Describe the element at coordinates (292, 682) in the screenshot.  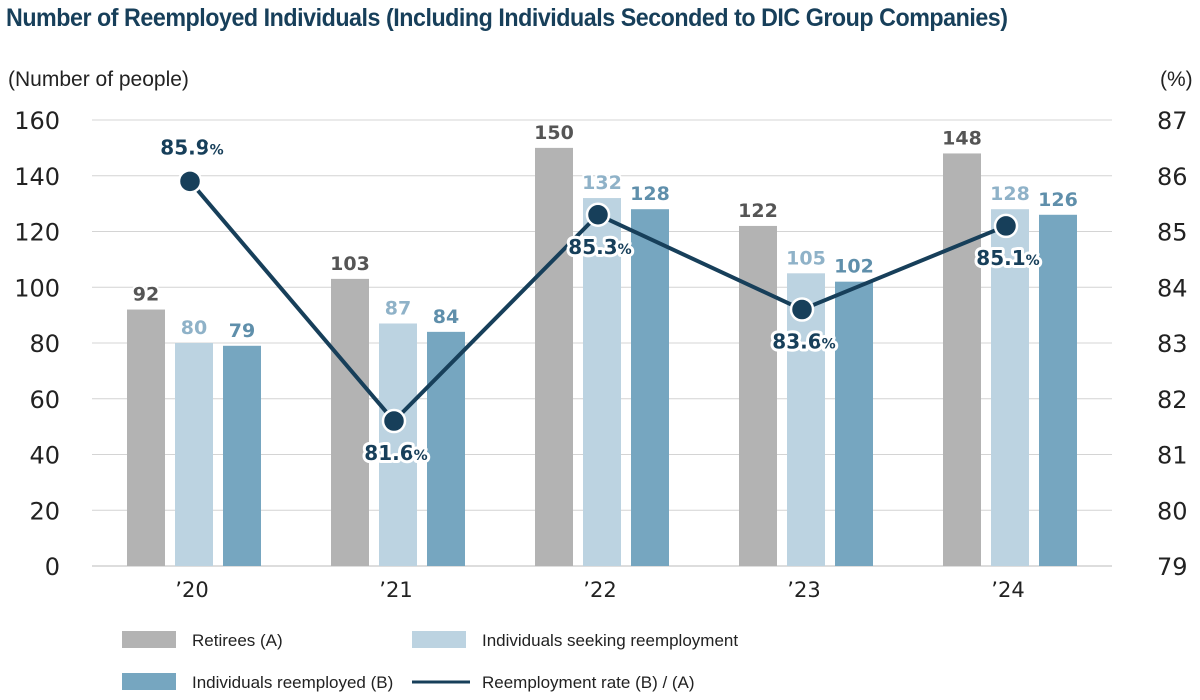
I see `legend-label: Individuals reemployed (B)` at that location.